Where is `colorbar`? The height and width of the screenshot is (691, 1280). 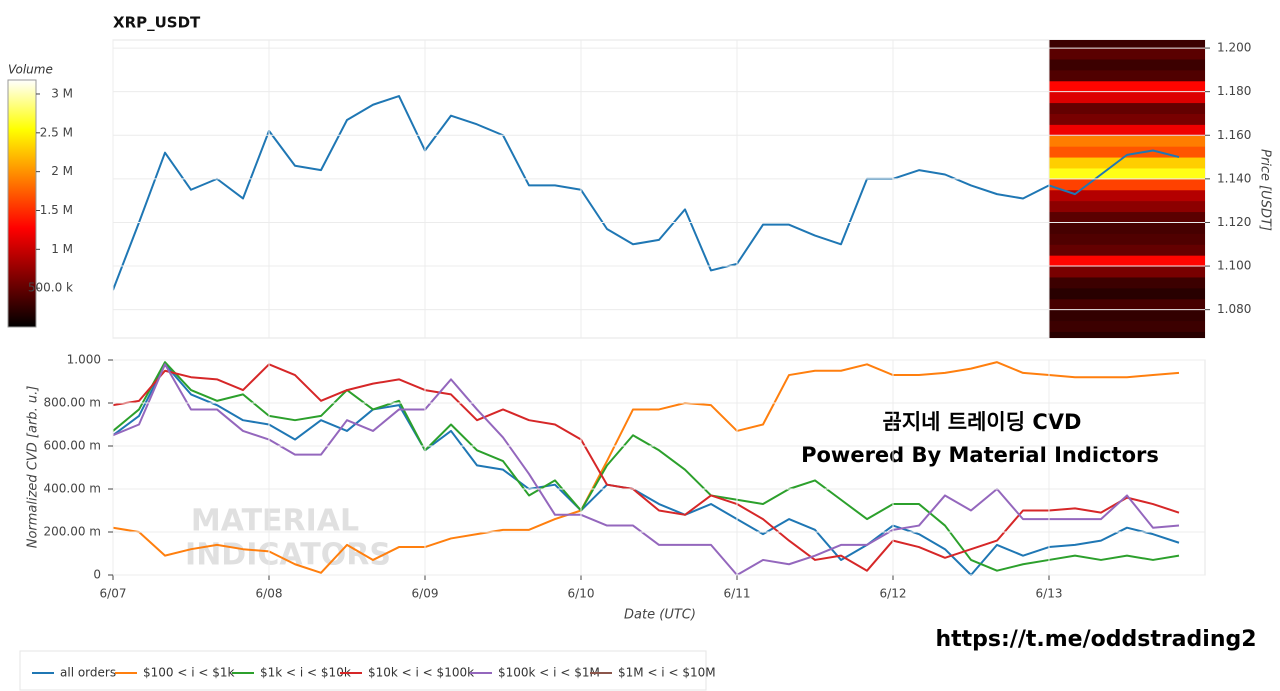
colorbar is located at coordinates (22, 203).